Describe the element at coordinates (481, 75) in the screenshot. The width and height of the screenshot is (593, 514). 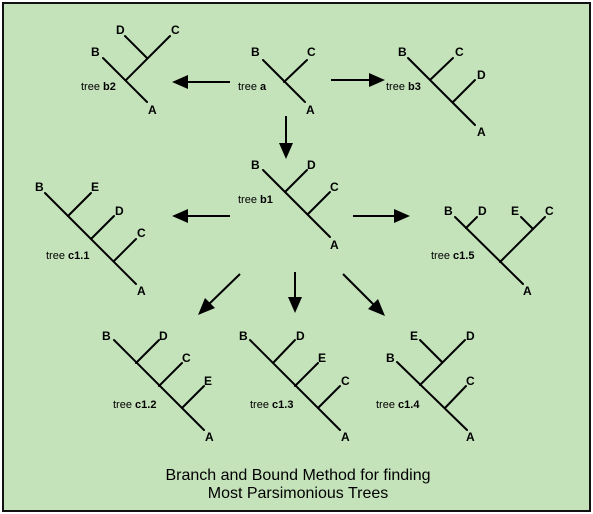
I see `tree-b3-leaf-3: D` at that location.